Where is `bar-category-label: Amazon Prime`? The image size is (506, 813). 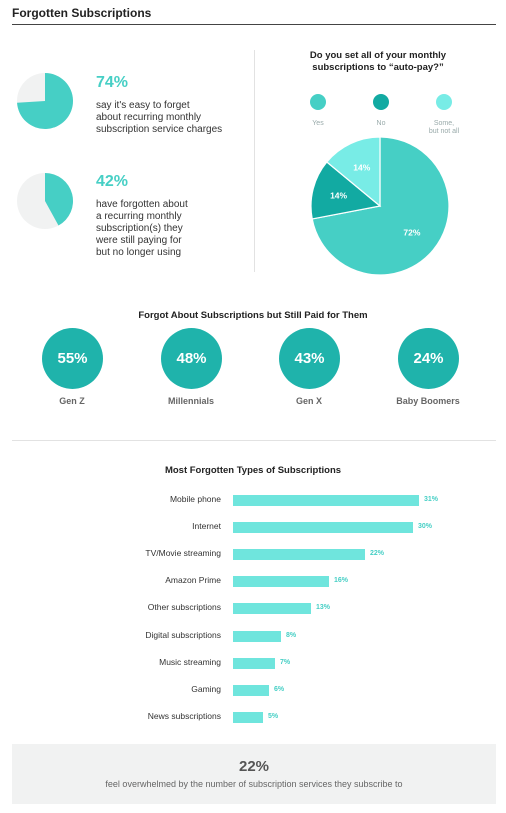
bar-category-label: Amazon Prime is located at coordinates (193, 580).